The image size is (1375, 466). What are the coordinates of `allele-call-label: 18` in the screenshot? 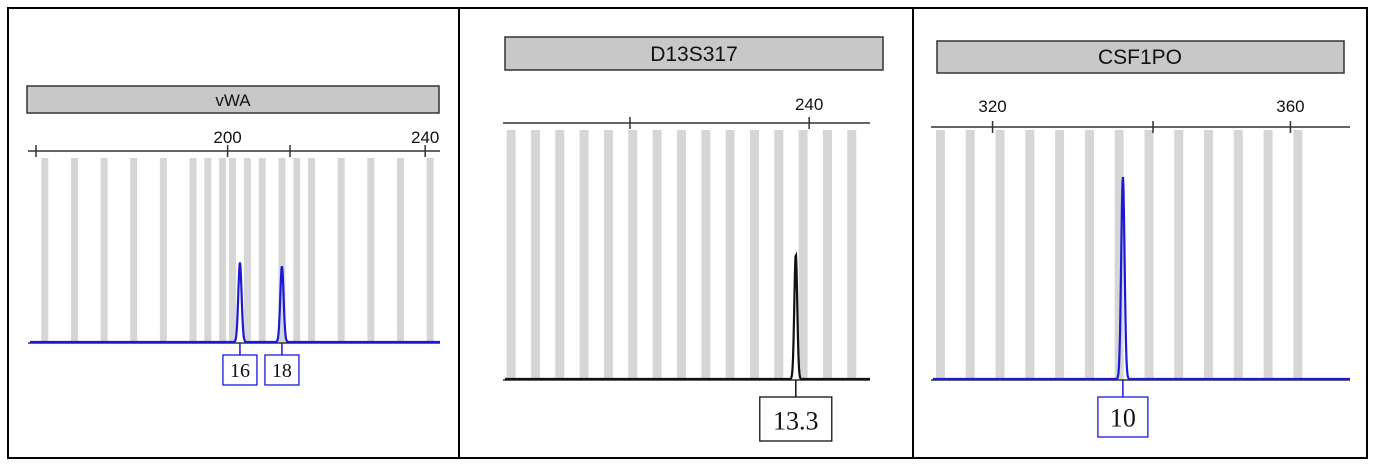 It's located at (282, 371).